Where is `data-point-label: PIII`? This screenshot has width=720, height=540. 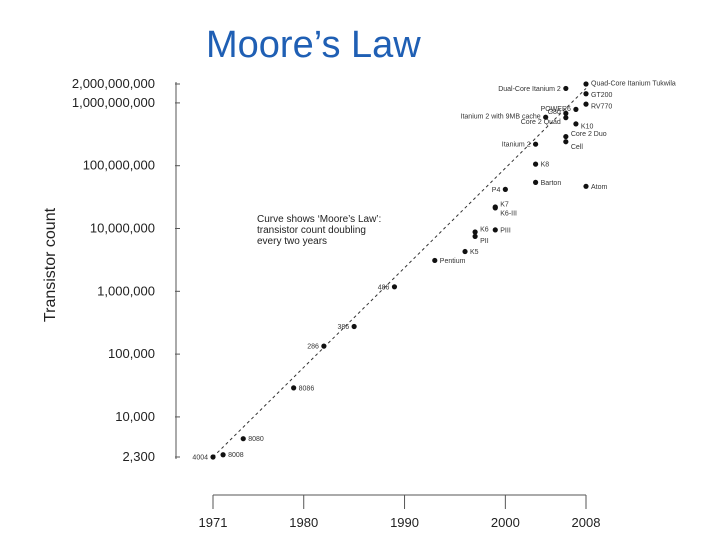
data-point-label: PIII is located at coordinates (505, 230).